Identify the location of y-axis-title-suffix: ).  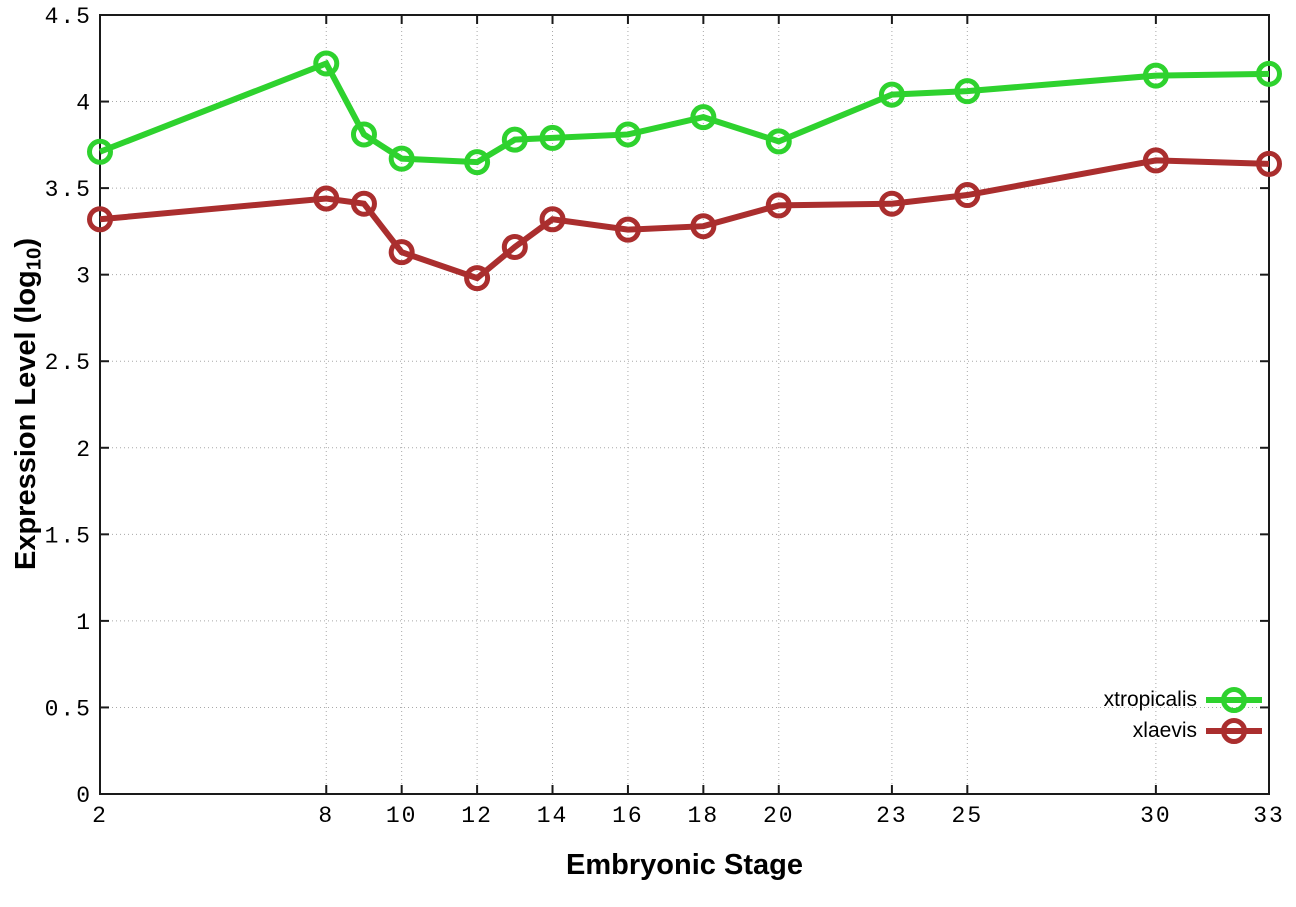
(26, 243).